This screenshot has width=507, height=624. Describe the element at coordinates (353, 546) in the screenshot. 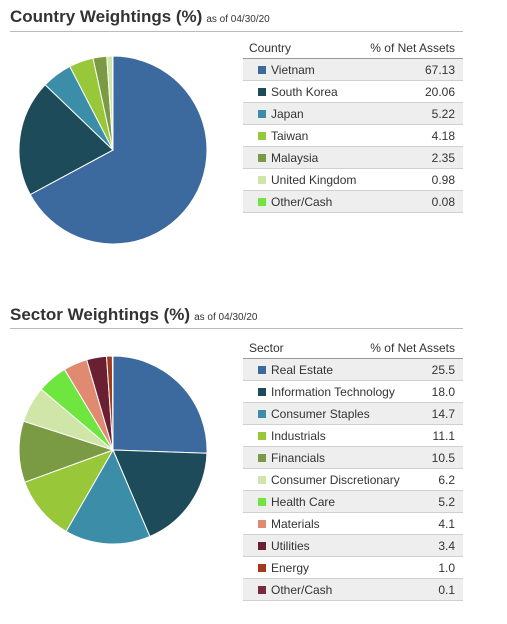

I see `sector-table-row: Utilities 3.4` at that location.